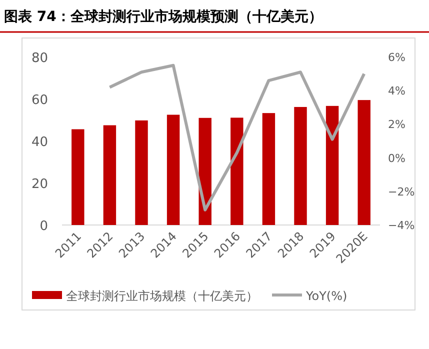  Describe the element at coordinates (397, 91) in the screenshot. I see `y2-tick-label: 4%` at that location.